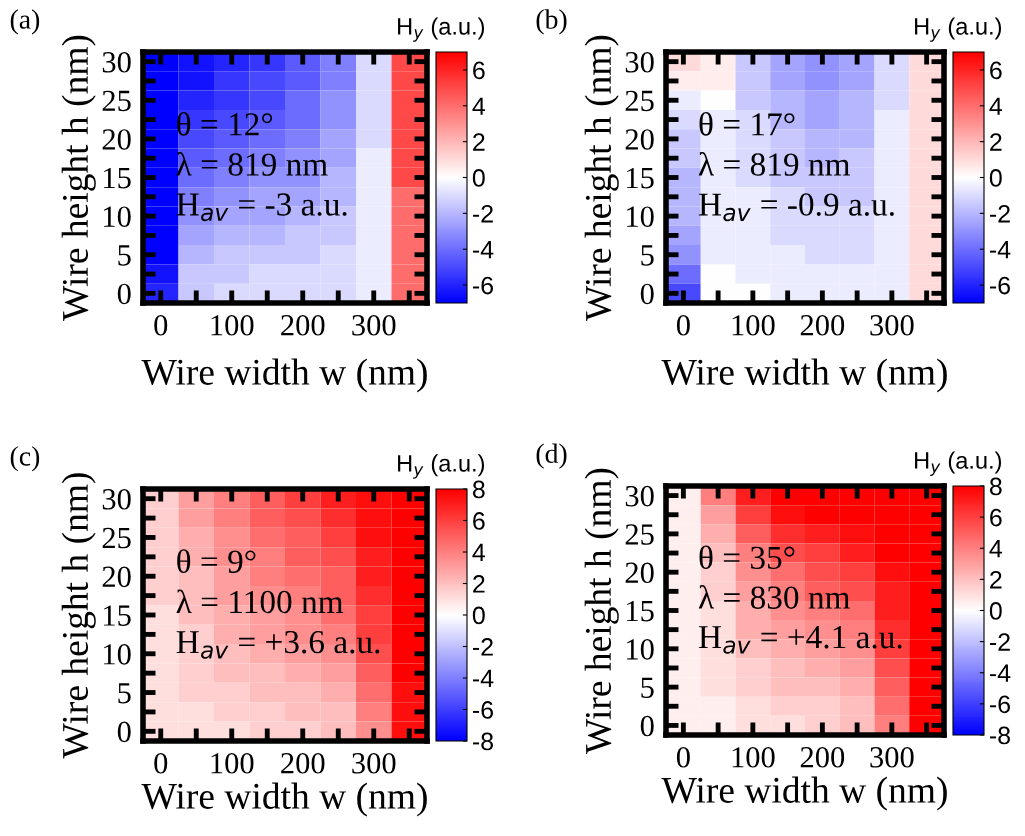 The image size is (1025, 836). What do you see at coordinates (774, 597) in the screenshot?
I see `annotation: λ = 830 nm` at bounding box center [774, 597].